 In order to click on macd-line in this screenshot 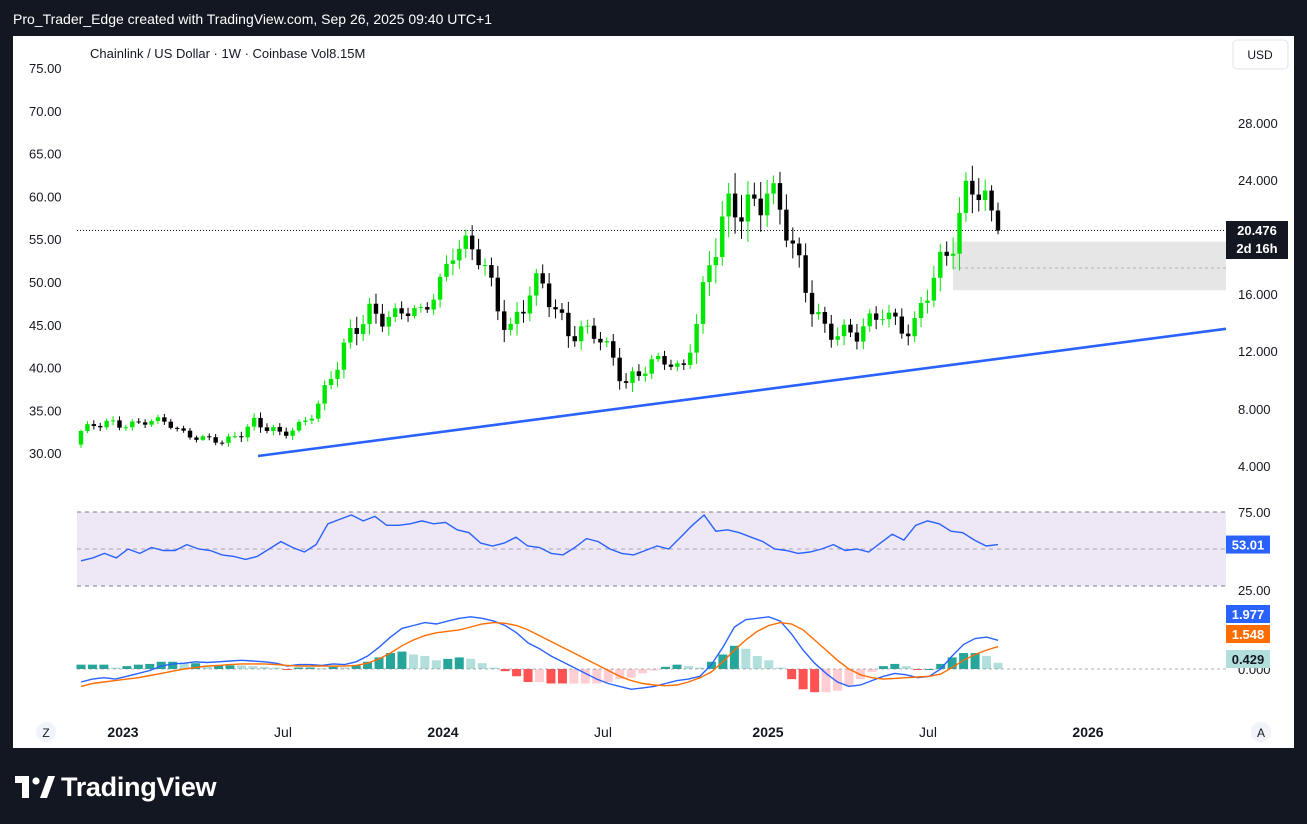, I will do `click(539, 653)`.